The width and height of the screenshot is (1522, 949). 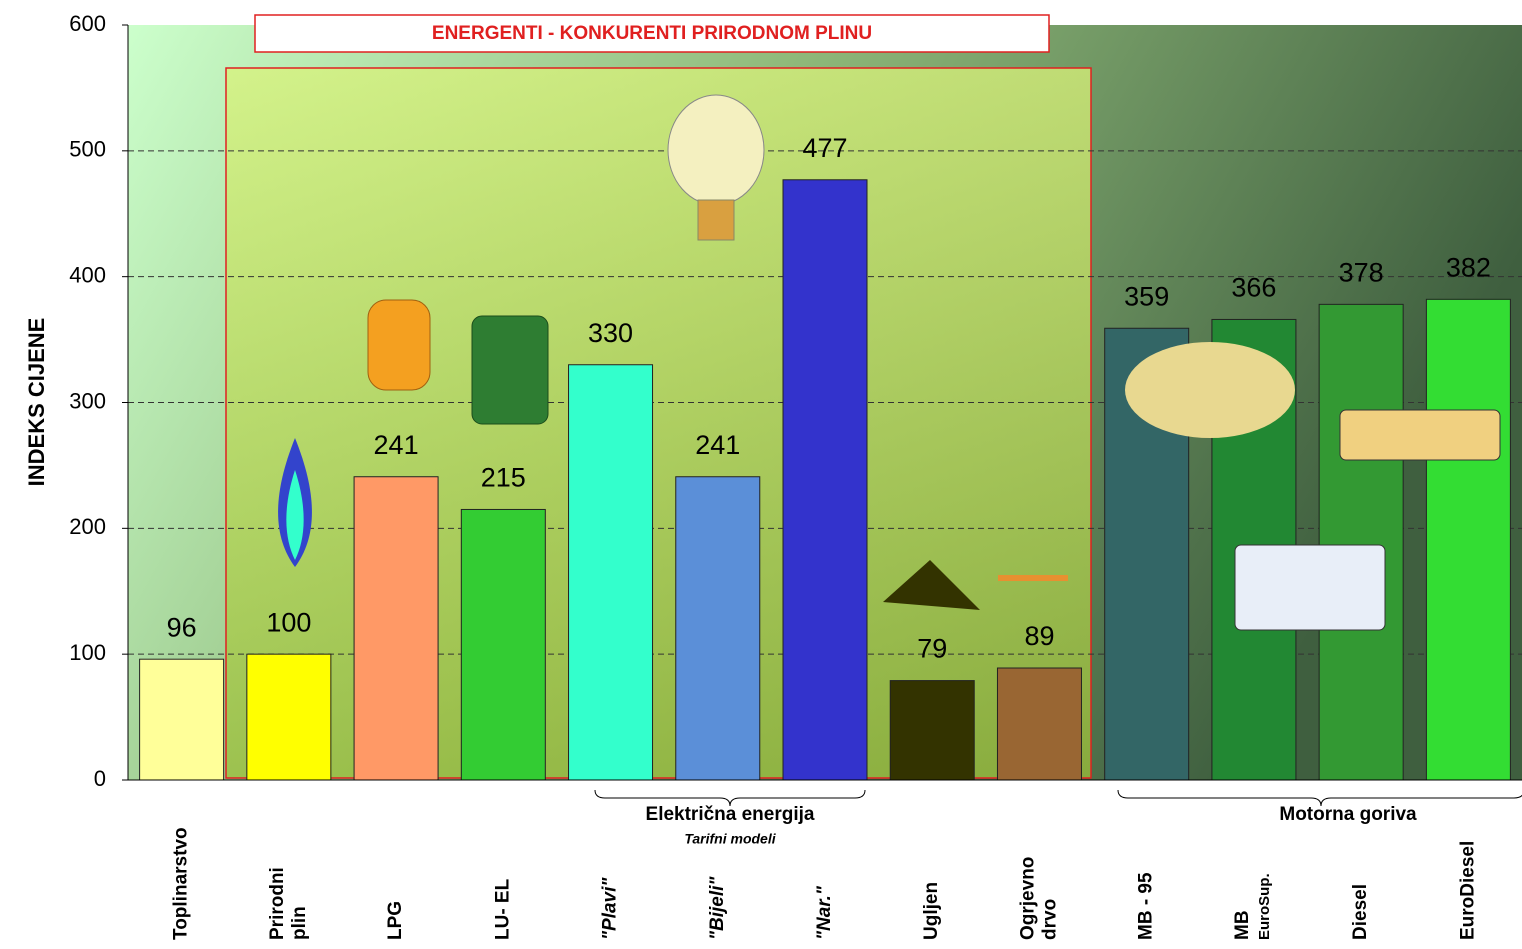 What do you see at coordinates (1242, 925) in the screenshot?
I see `x-tick-label: MB` at bounding box center [1242, 925].